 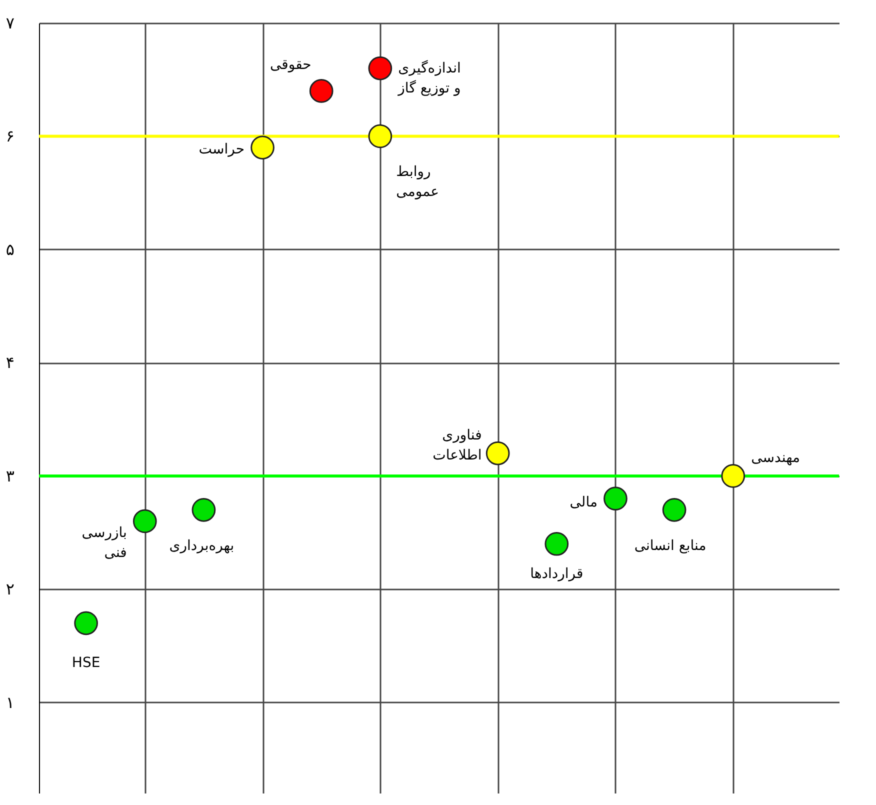 What do you see at coordinates (418, 182) in the screenshot?
I see `data-label: روابط عمومی` at bounding box center [418, 182].